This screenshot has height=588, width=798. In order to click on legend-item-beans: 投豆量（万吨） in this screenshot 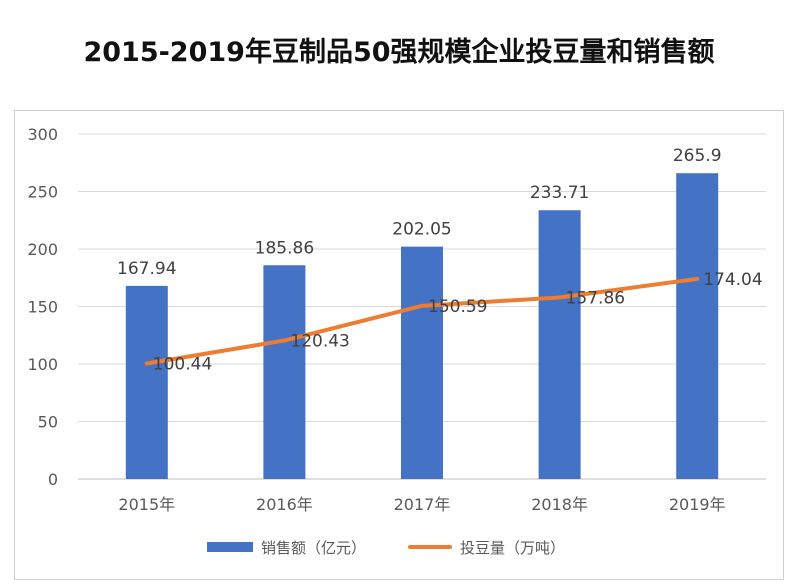, I will do `click(486, 547)`.